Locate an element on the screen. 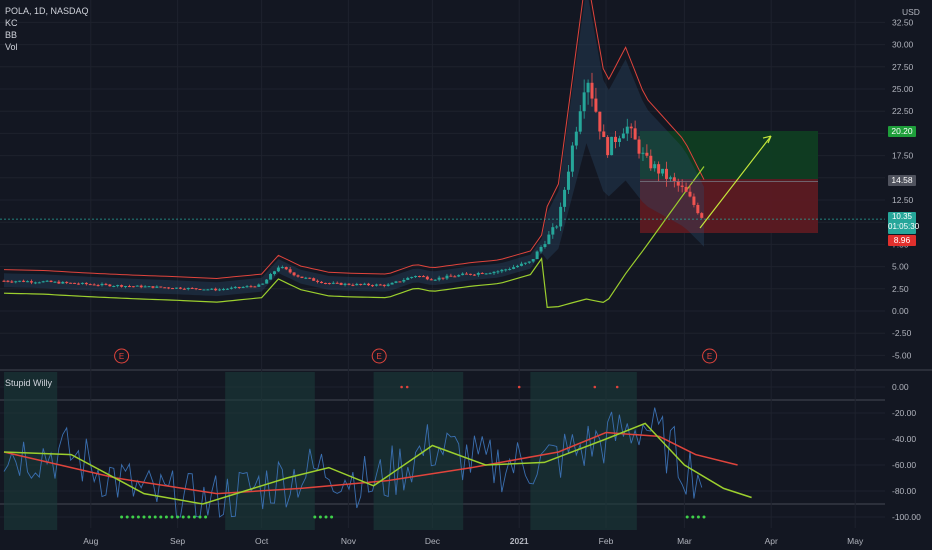 The width and height of the screenshot is (932, 550). date-tick-label: Oct is located at coordinates (262, 541).